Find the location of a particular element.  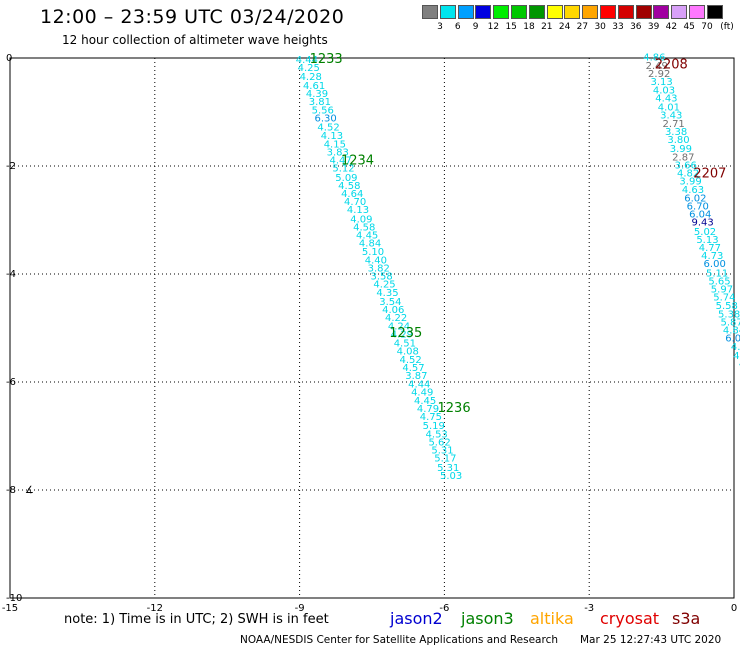

swh-point: 6.02 is located at coordinates (695, 198).